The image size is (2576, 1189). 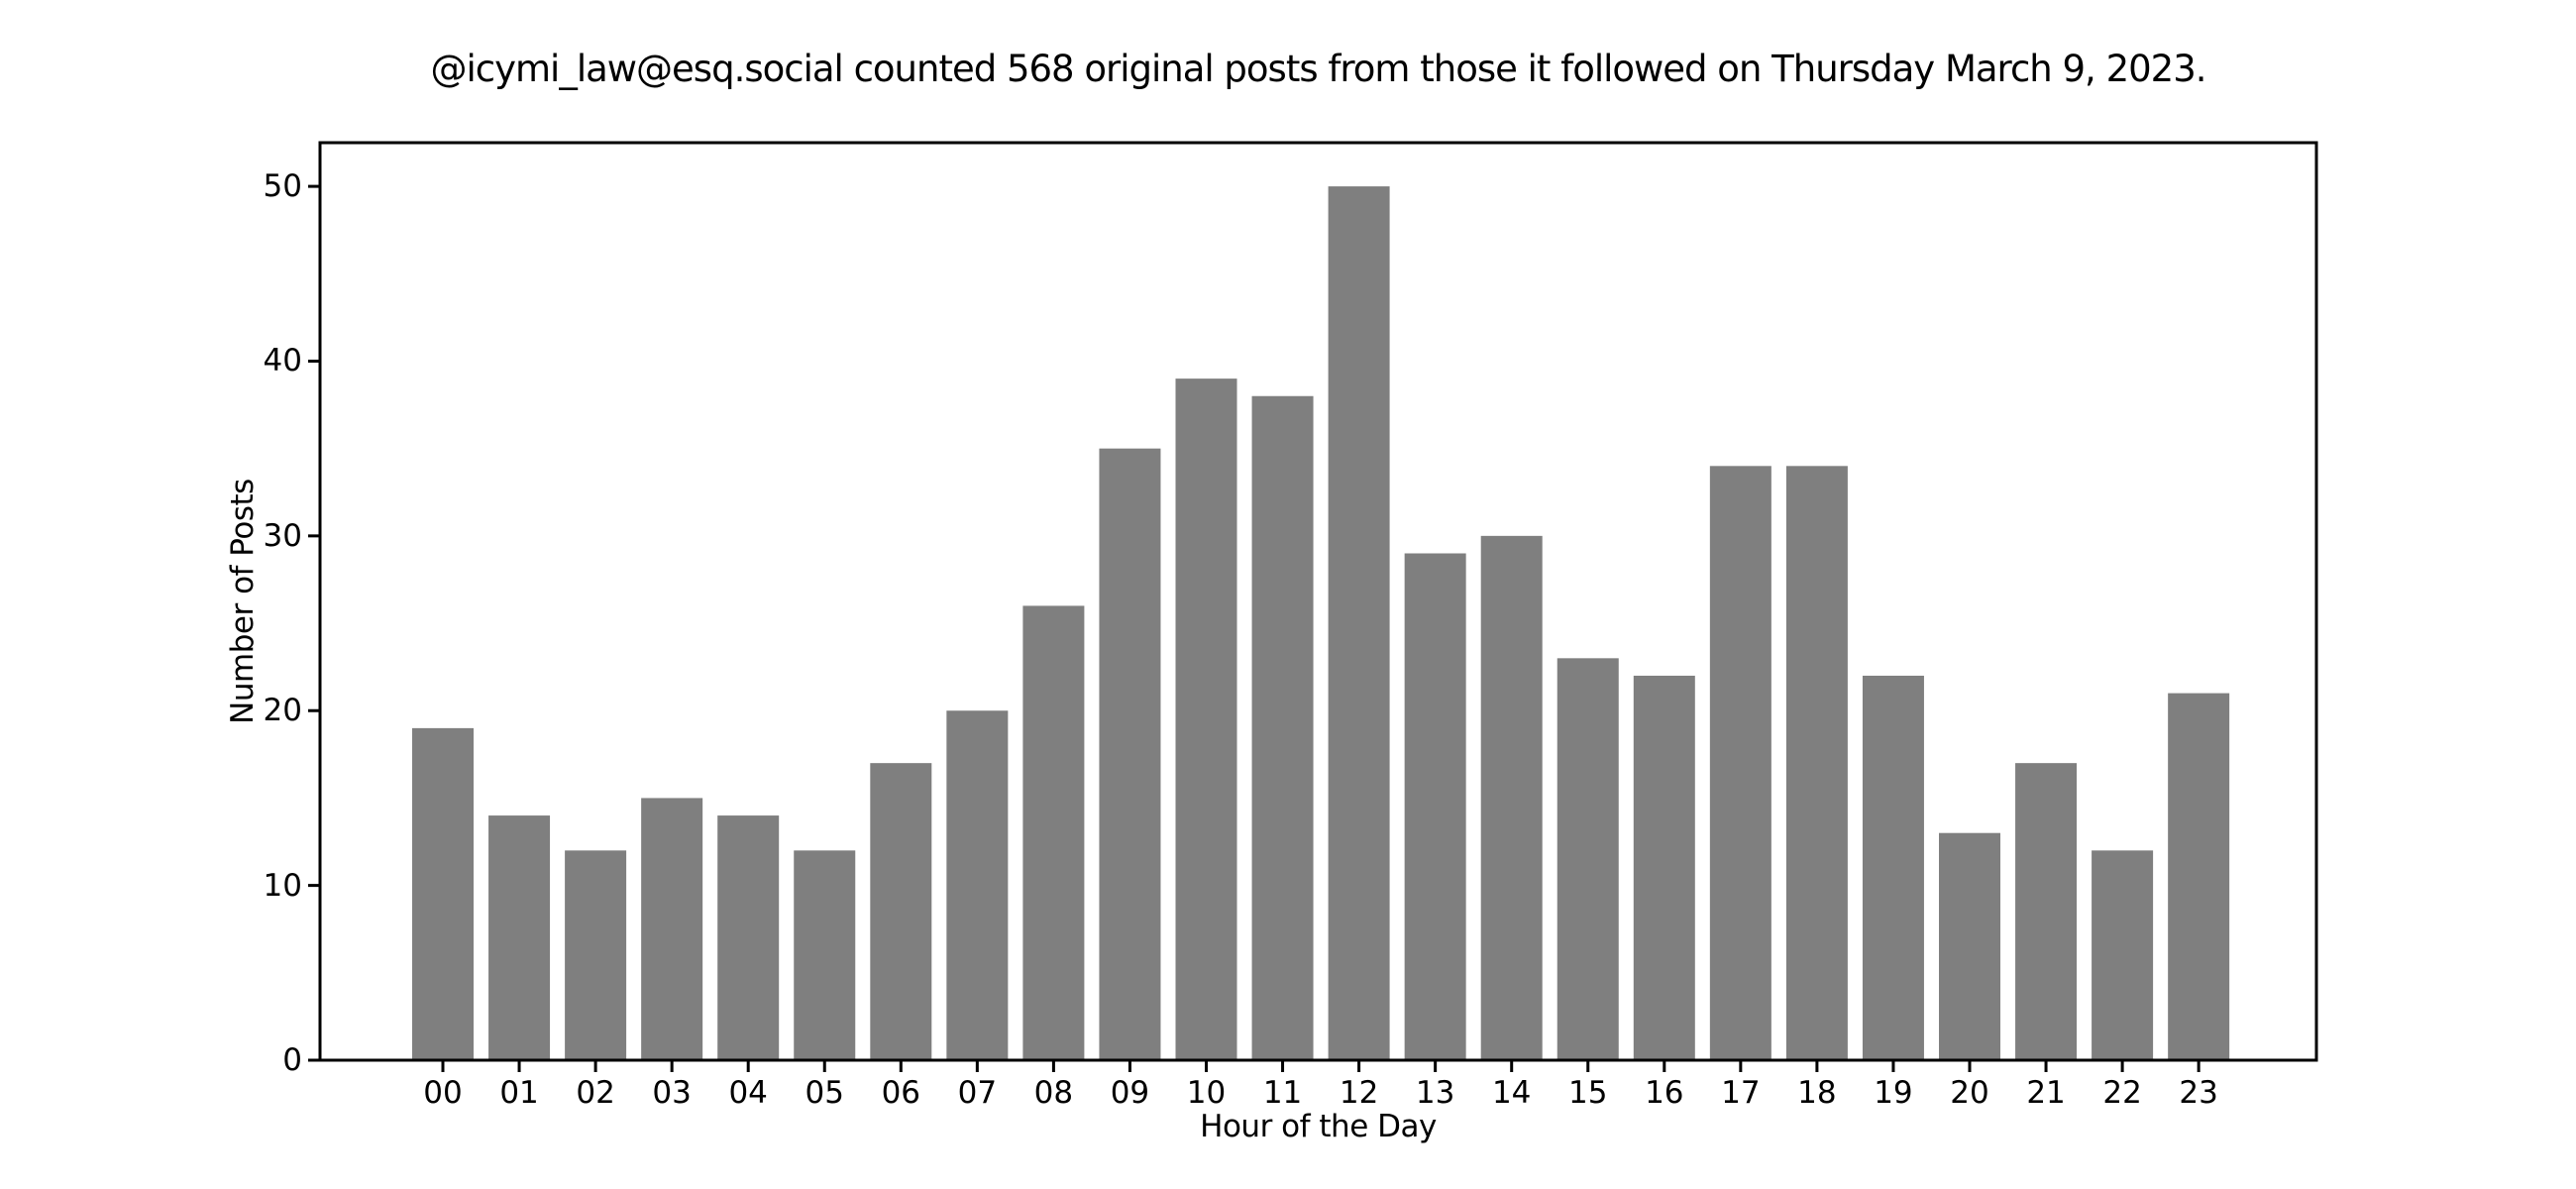 What do you see at coordinates (1512, 1093) in the screenshot?
I see `x-tick-label: 14` at bounding box center [1512, 1093].